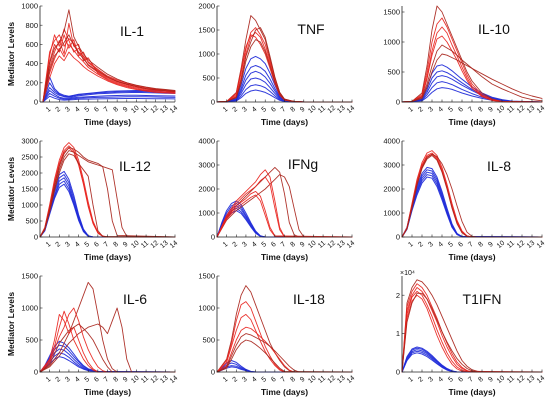  I want to click on chart-title: IL-8, so click(499, 166).